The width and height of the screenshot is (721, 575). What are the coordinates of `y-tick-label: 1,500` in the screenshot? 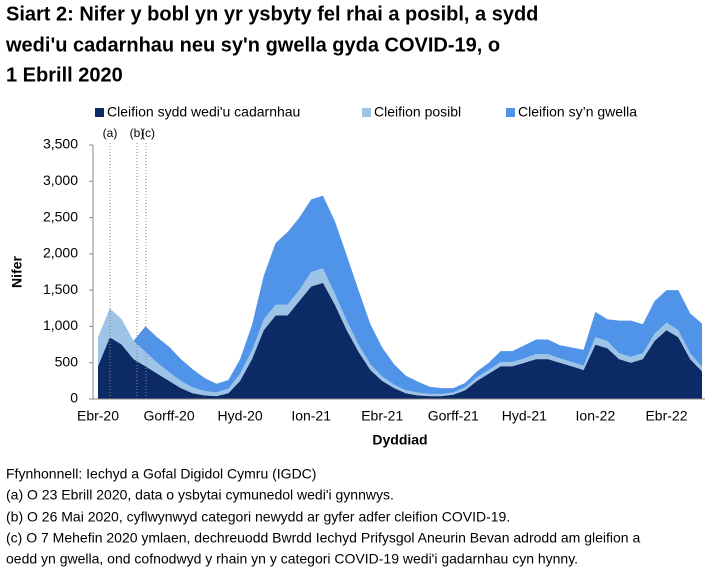 It's located at (60, 289).